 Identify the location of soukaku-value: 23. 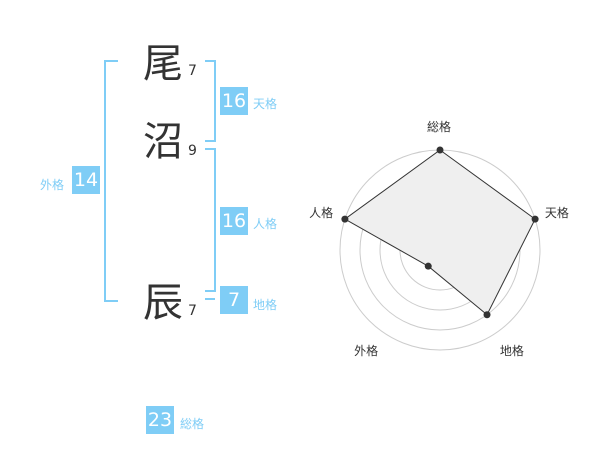
(160, 420).